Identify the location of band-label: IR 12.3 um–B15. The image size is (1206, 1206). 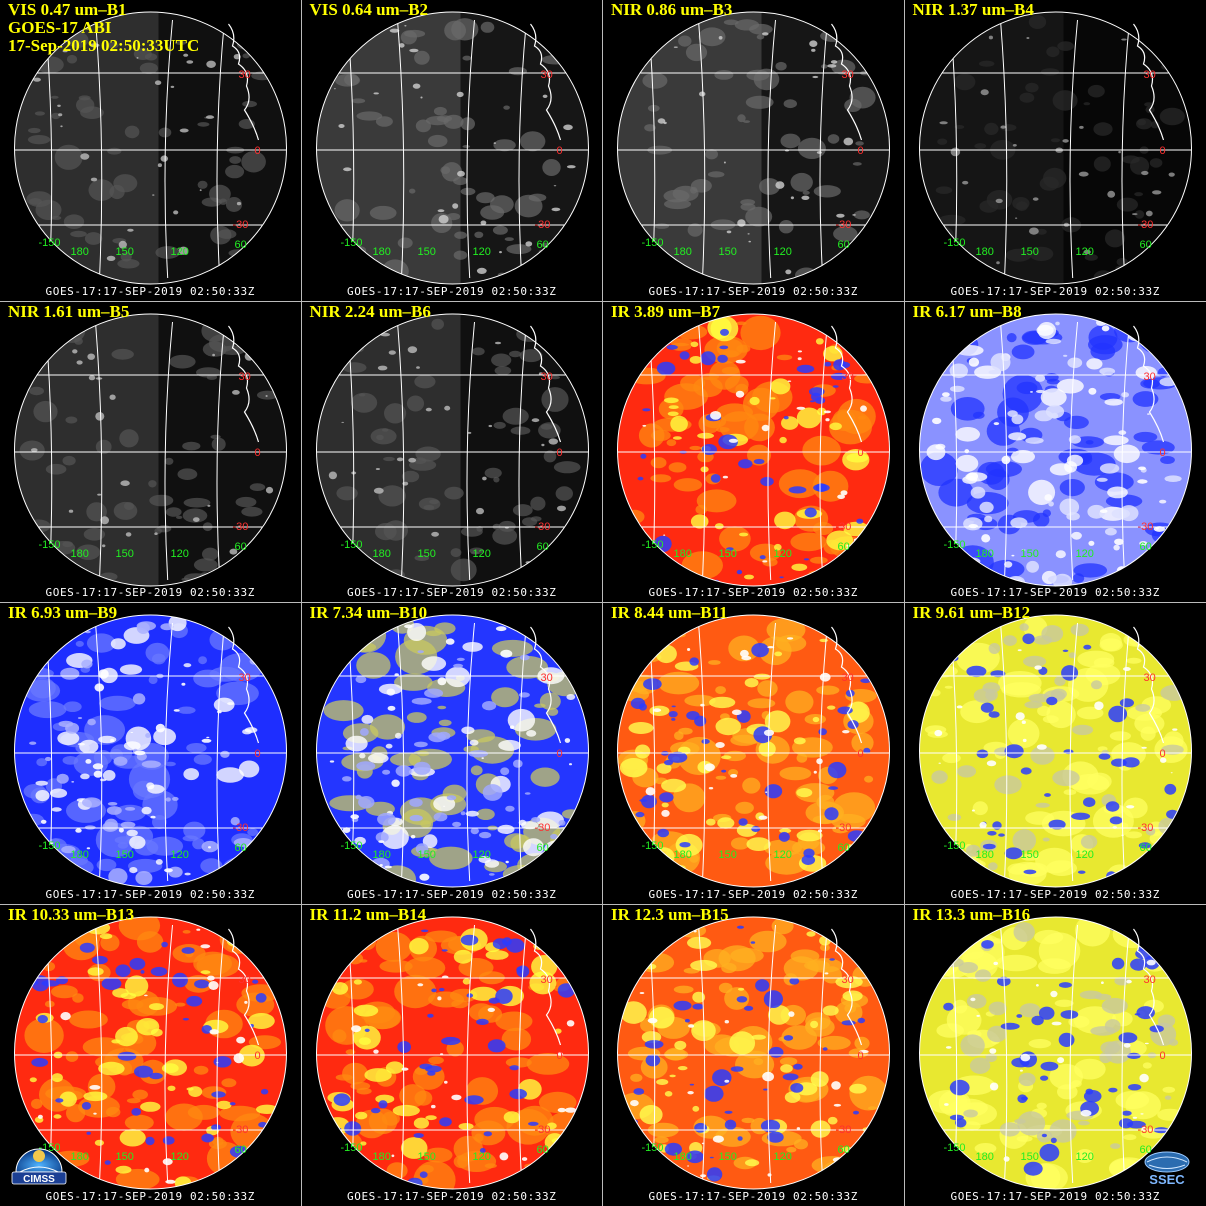
(670, 914).